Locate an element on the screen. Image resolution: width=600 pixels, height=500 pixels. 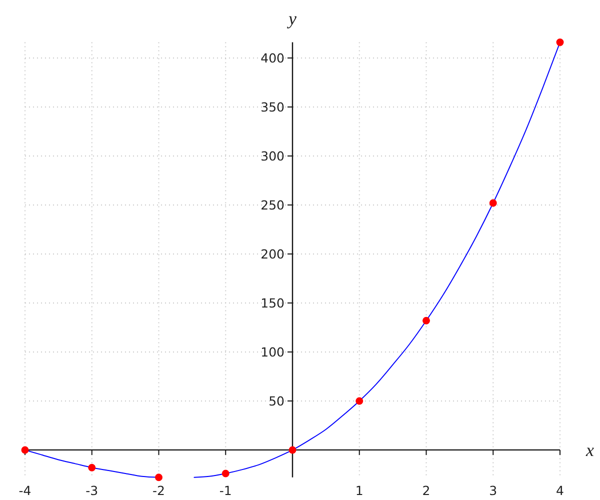
x-tick-label: 3 is located at coordinates (493, 490).